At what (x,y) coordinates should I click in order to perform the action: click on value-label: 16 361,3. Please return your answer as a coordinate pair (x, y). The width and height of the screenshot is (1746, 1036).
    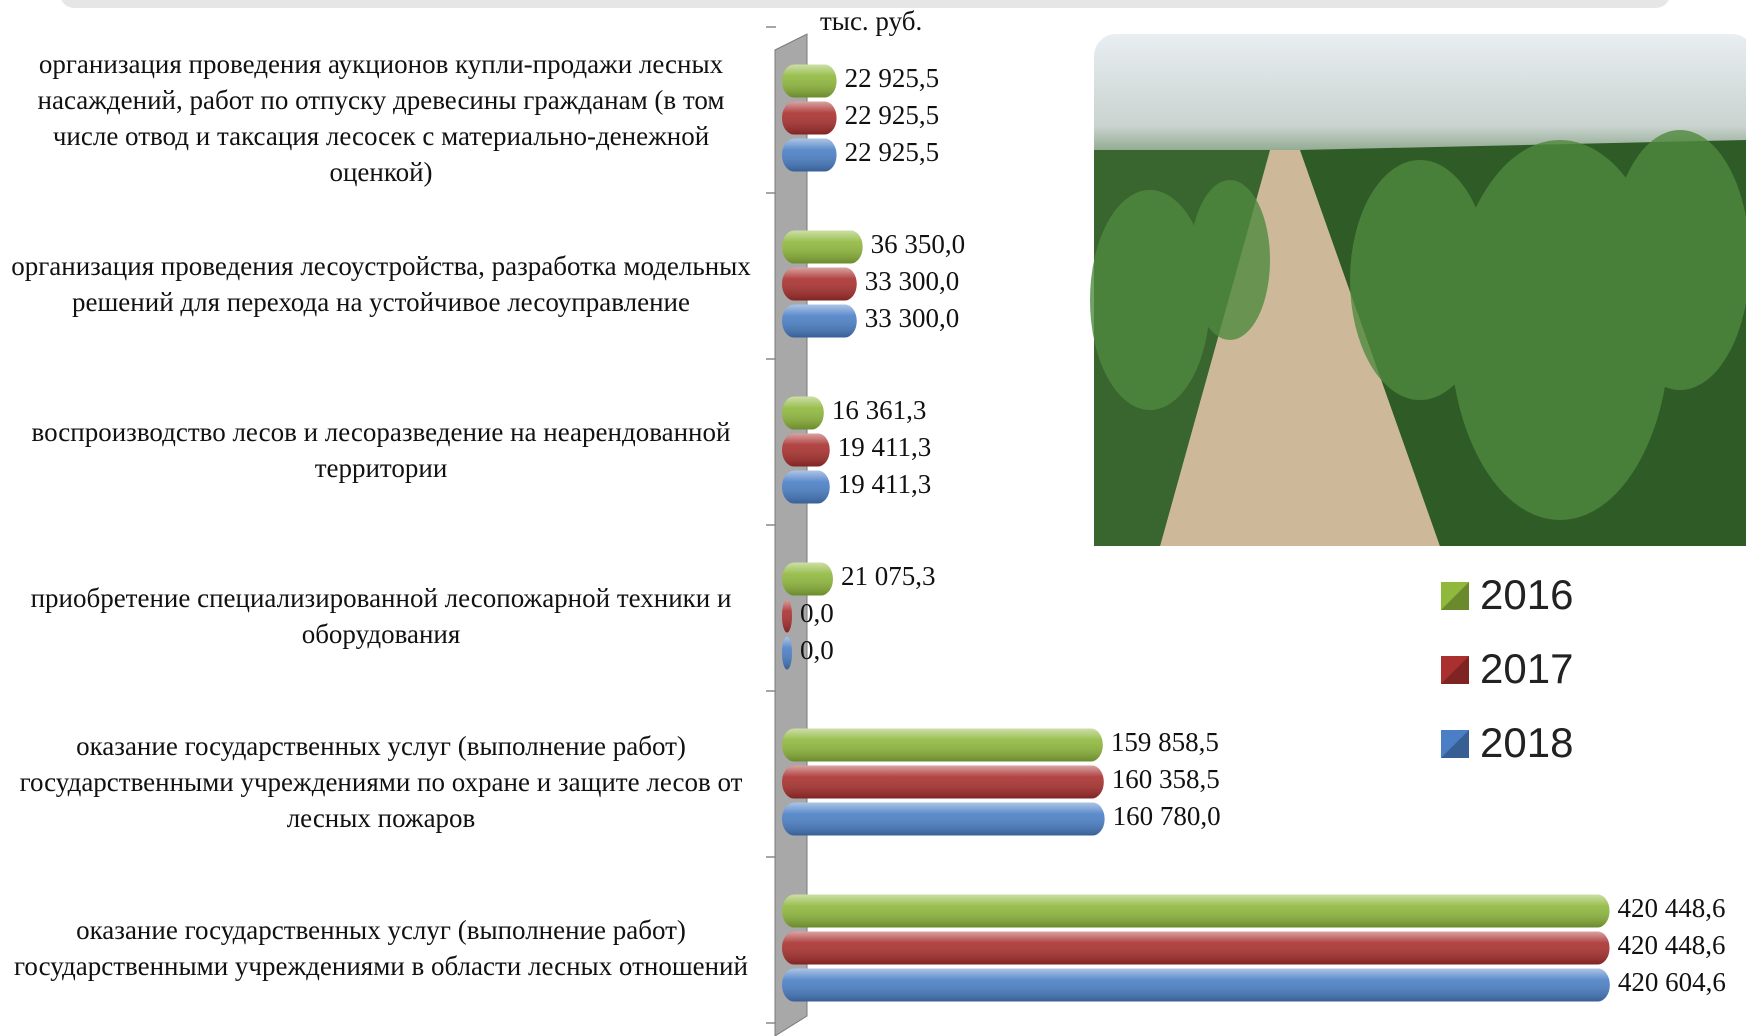
    Looking at the image, I should click on (879, 410).